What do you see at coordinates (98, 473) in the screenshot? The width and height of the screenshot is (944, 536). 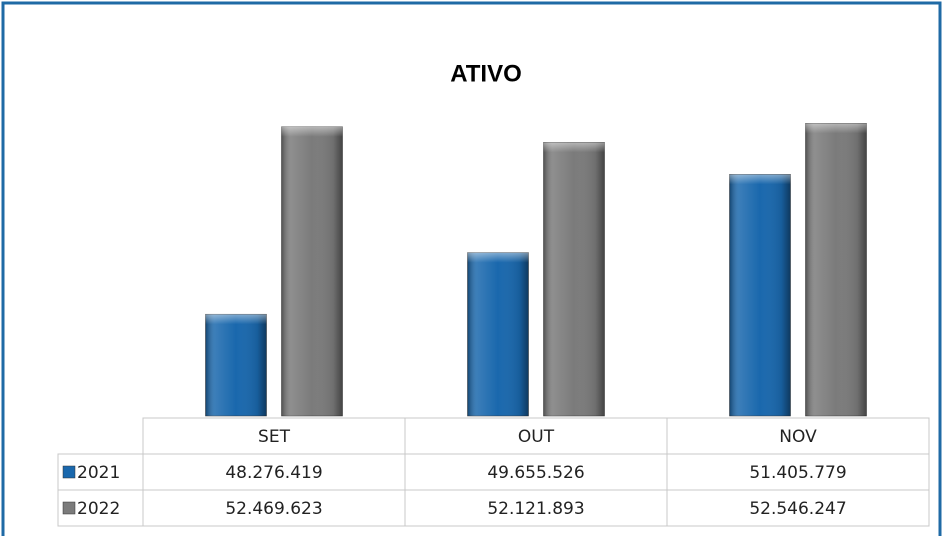 I see `legend-label: 2021` at bounding box center [98, 473].